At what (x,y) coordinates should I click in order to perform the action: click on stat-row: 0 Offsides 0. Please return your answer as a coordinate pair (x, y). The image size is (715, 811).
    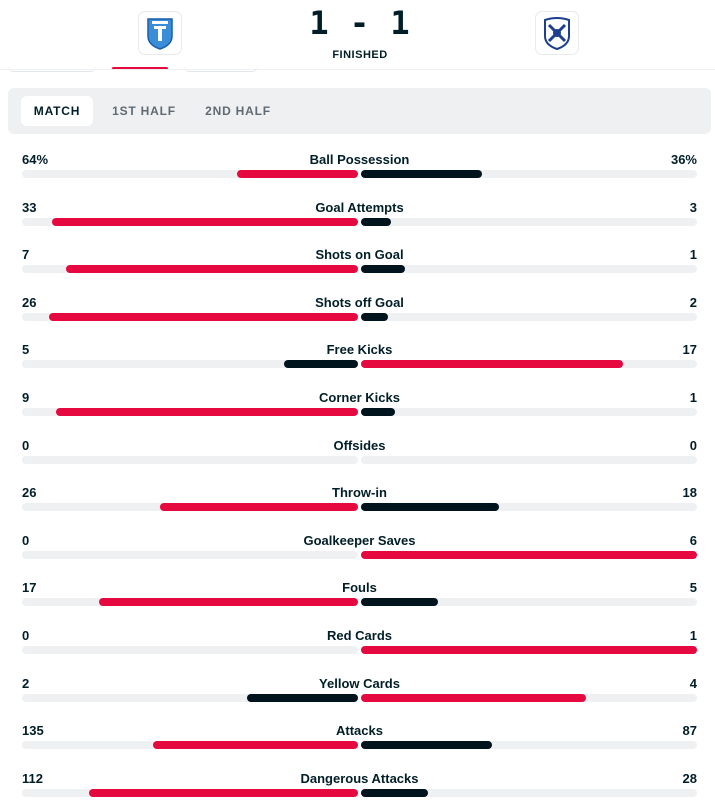
    Looking at the image, I should click on (359, 458).